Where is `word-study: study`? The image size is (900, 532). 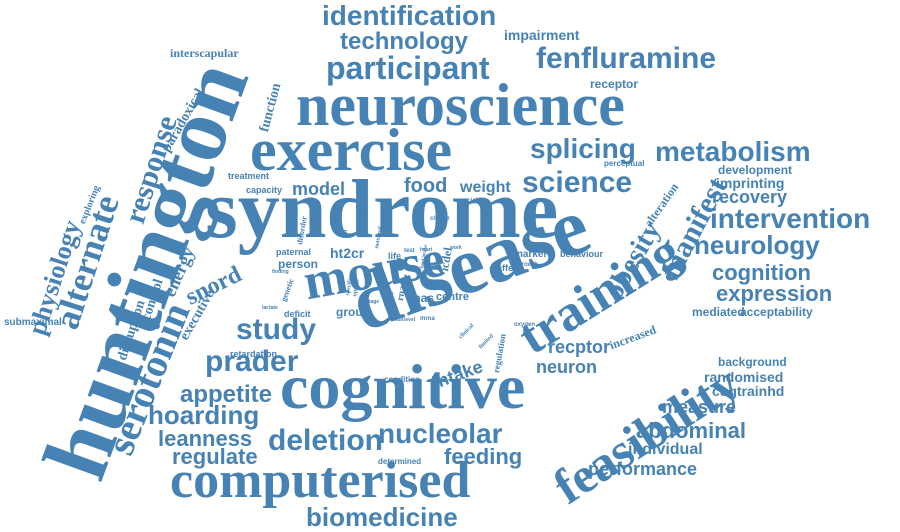 word-study: study is located at coordinates (276, 329).